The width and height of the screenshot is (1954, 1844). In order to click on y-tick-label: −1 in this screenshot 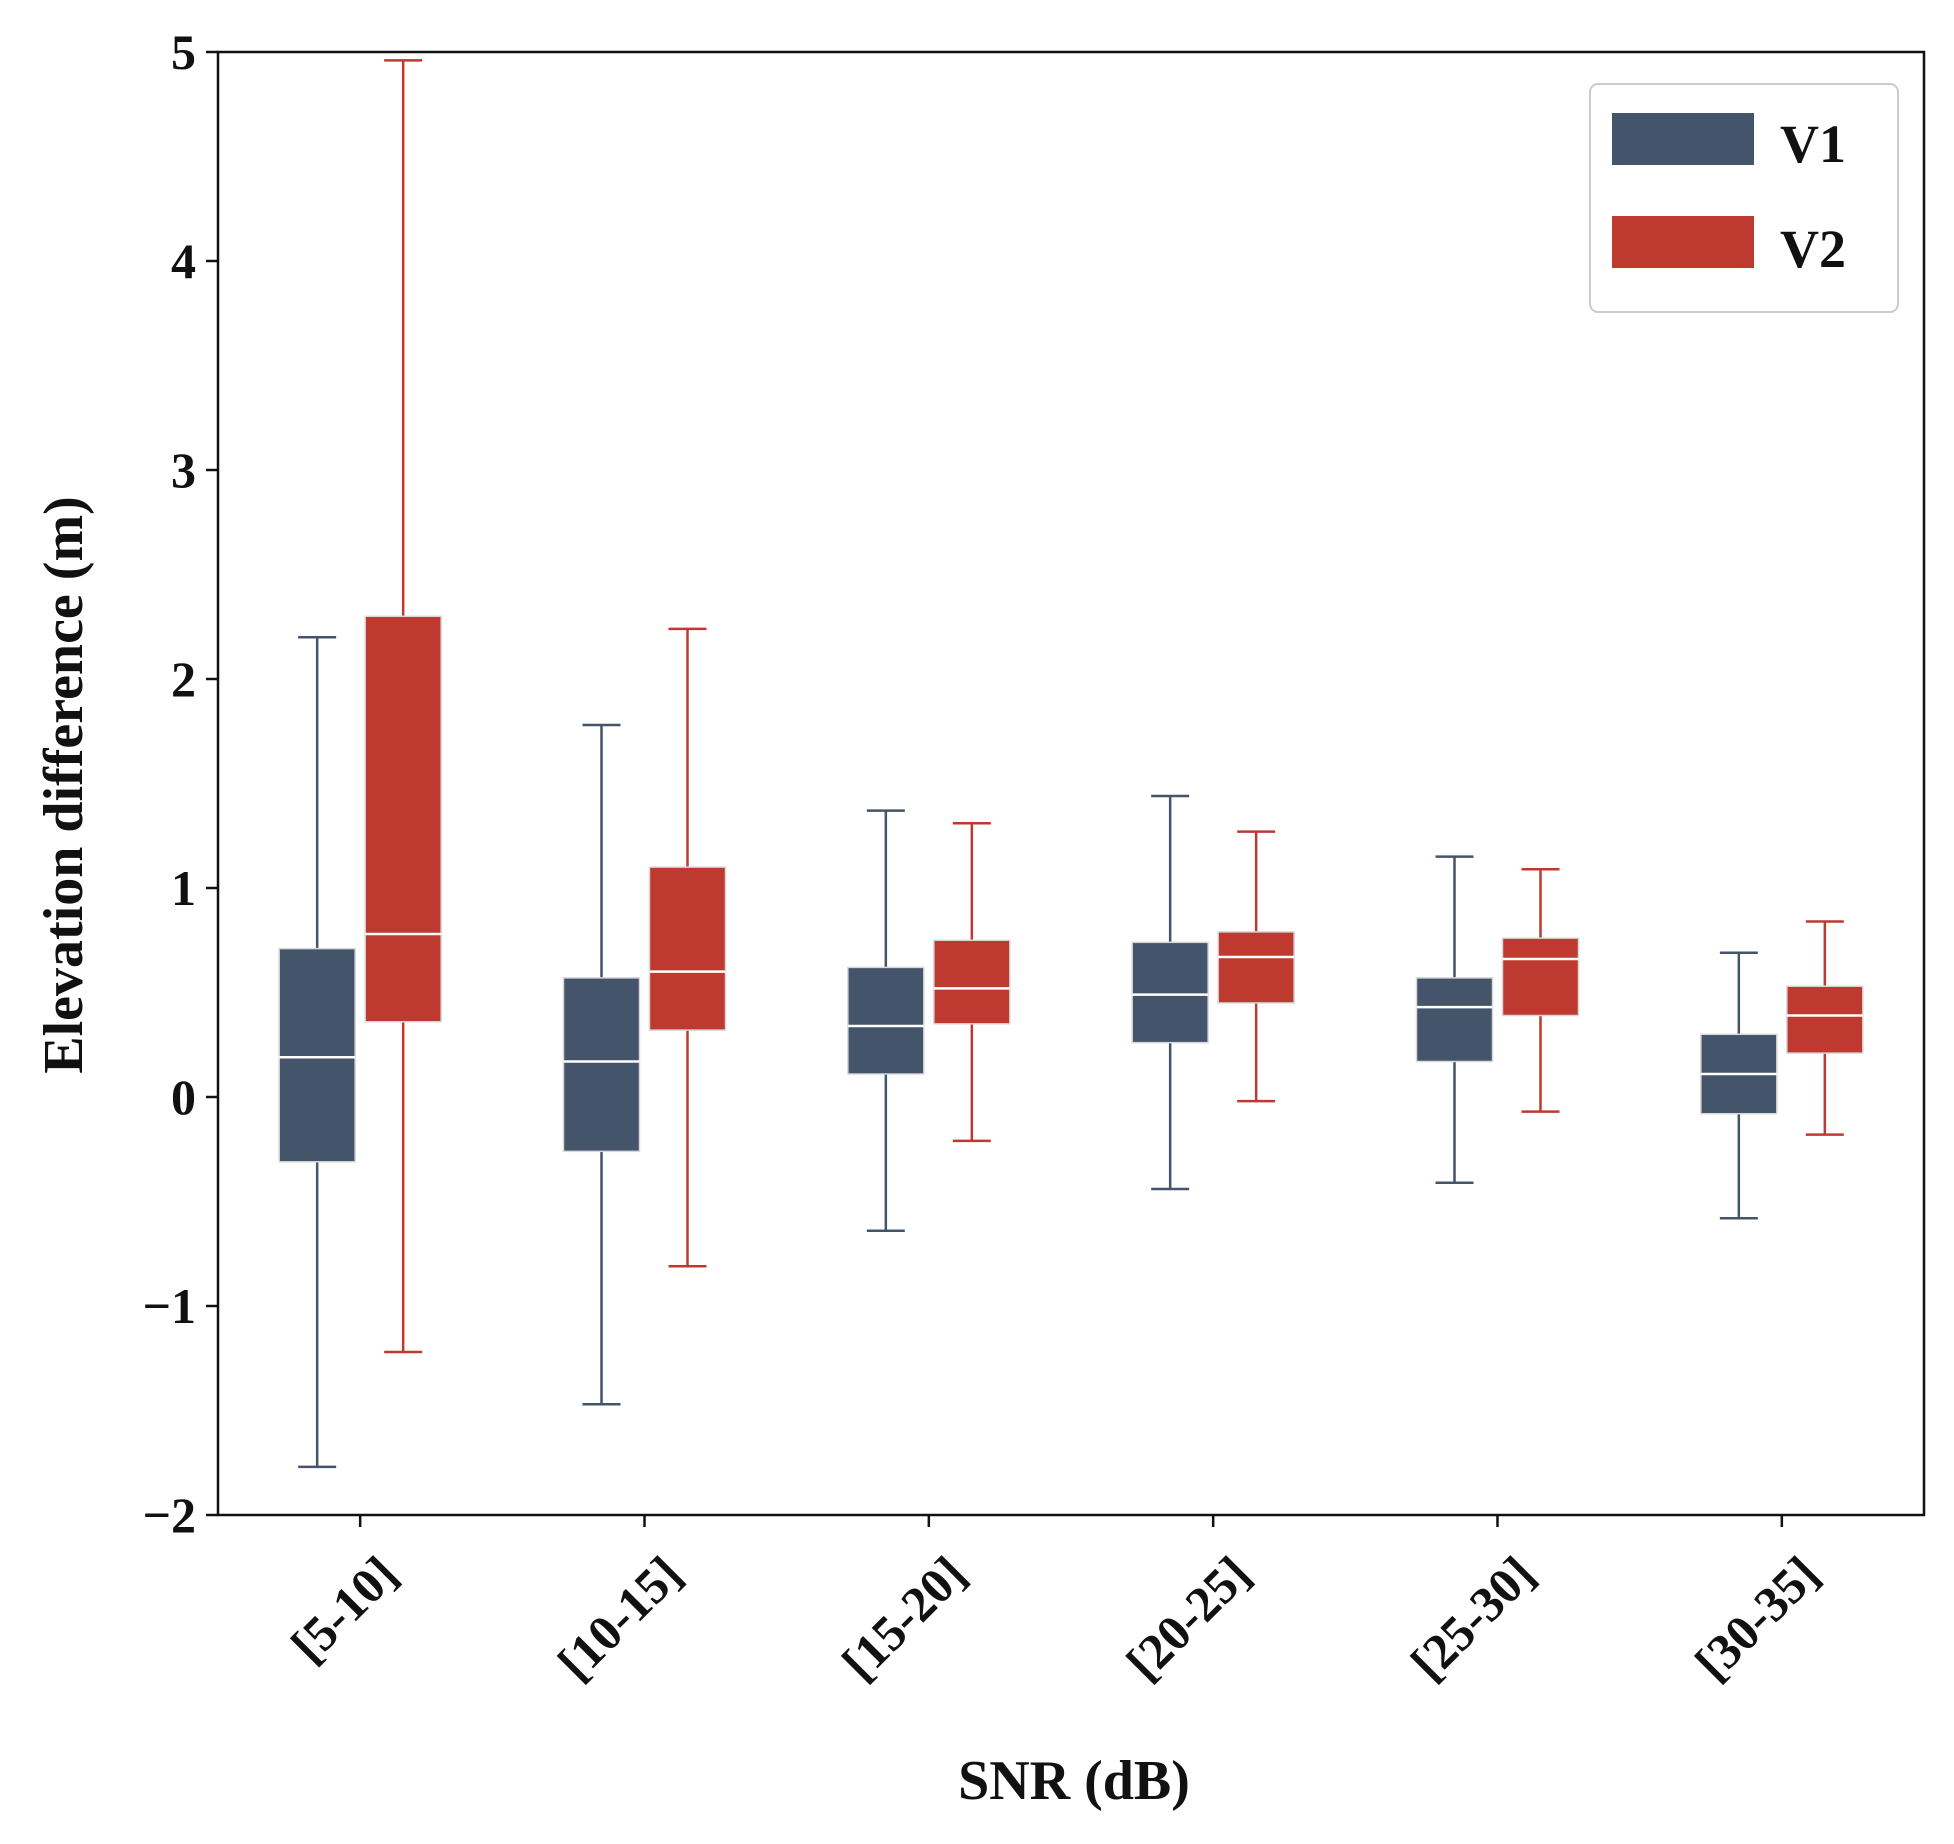, I will do `click(170, 1306)`.